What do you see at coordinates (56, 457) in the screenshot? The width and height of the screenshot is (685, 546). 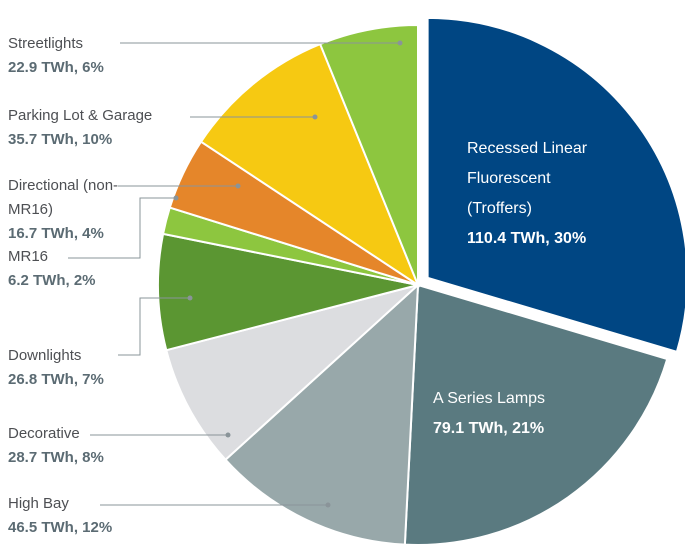 I see `value-label: 28.7 TWh, 8%` at bounding box center [56, 457].